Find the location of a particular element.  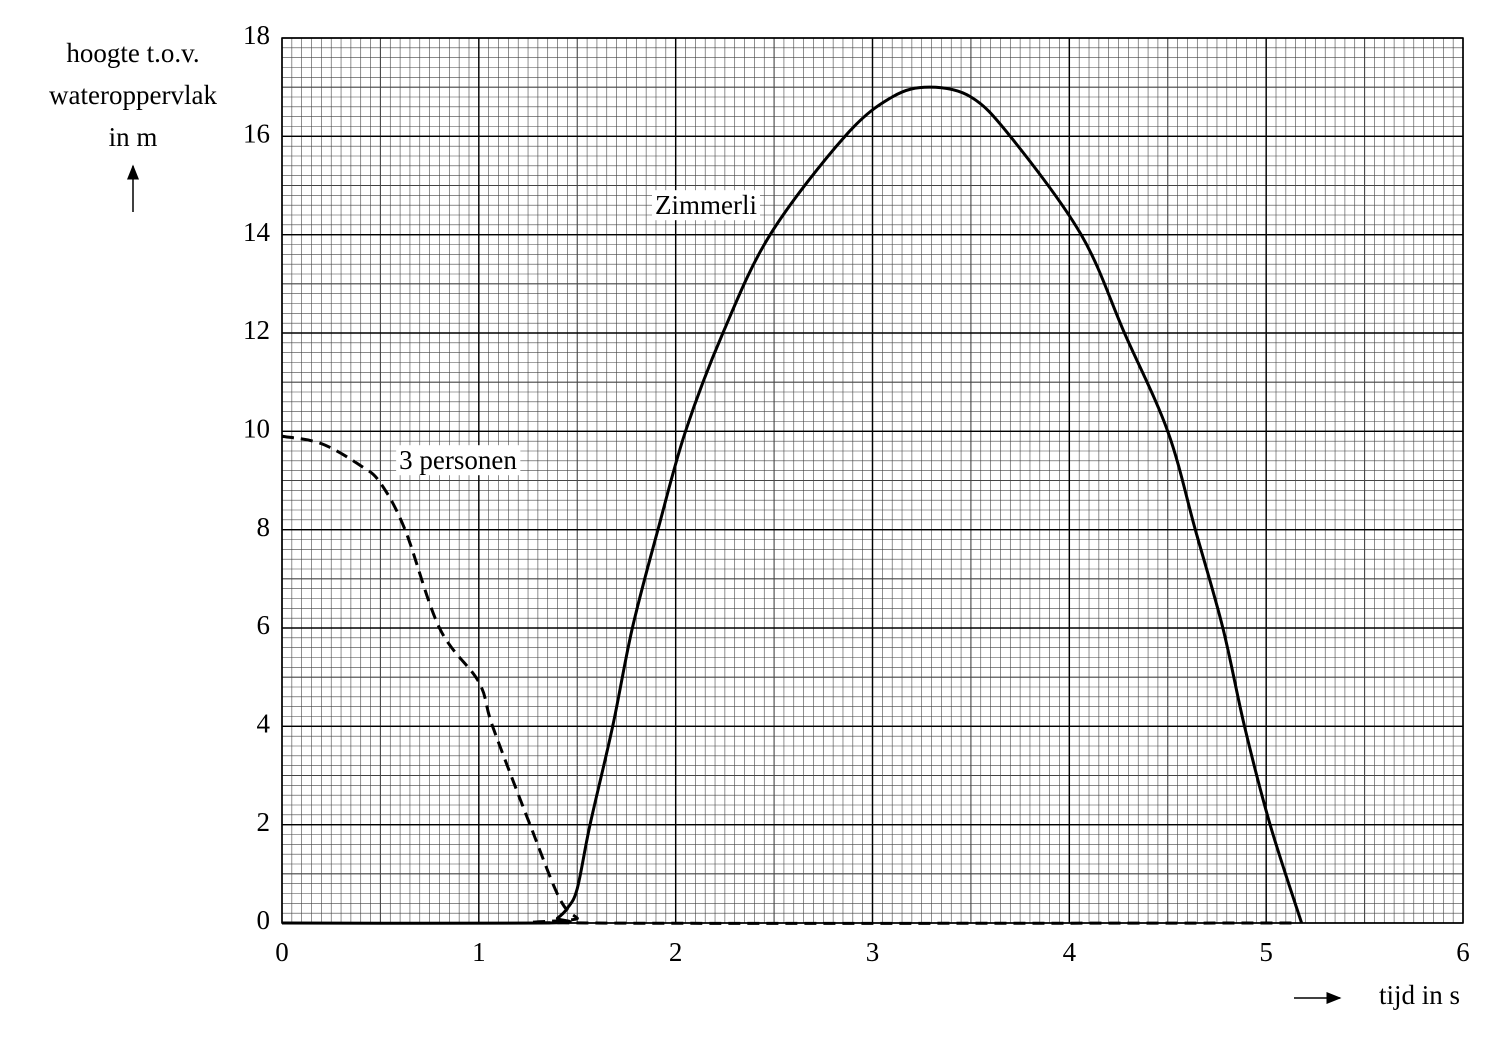

y-tick-label: 4 is located at coordinates (264, 724).